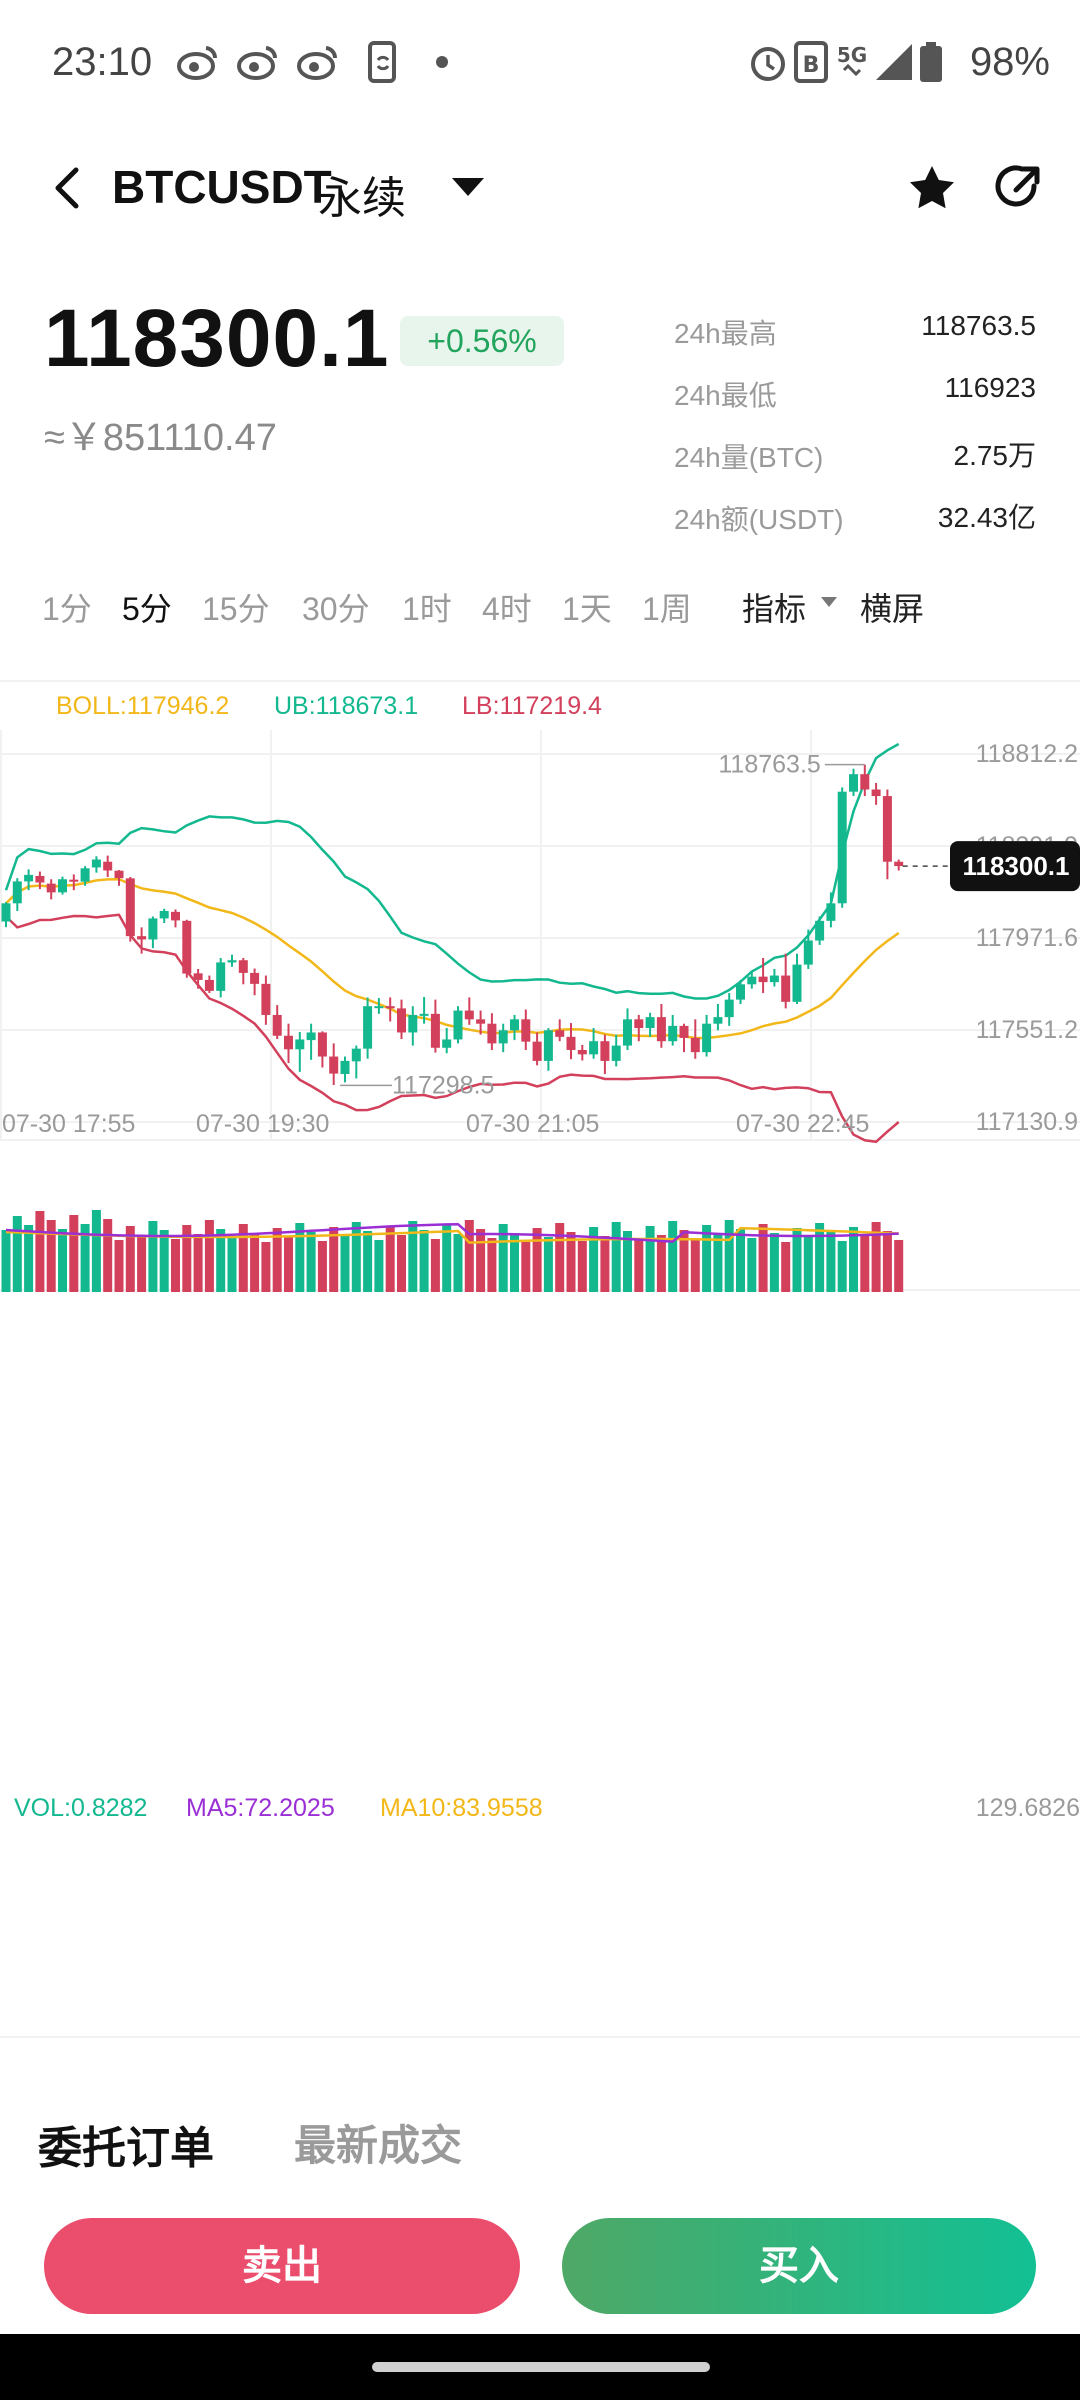  I want to click on interval-4h: 4时, so click(507, 609).